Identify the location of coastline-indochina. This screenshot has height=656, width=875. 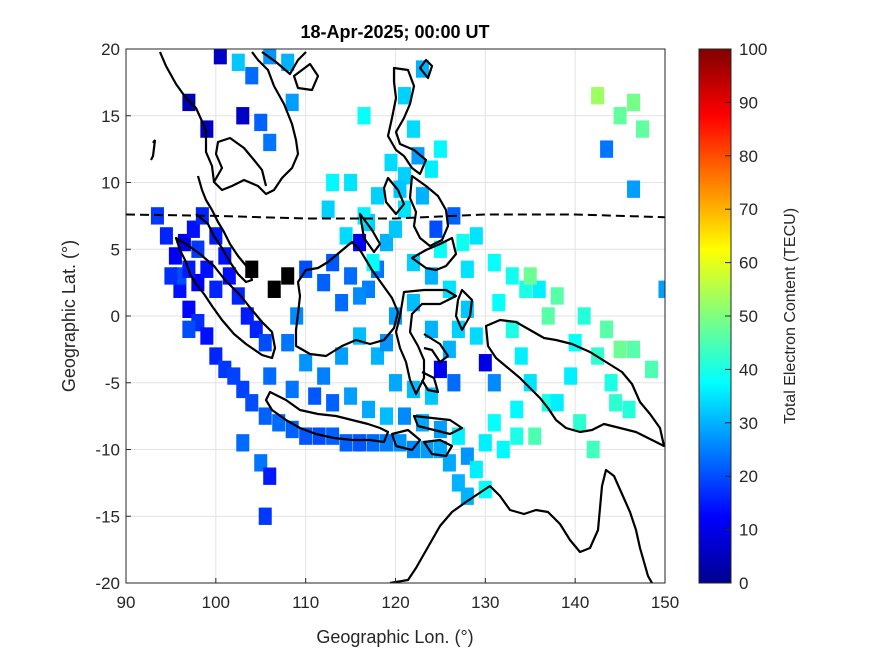
(229, 123).